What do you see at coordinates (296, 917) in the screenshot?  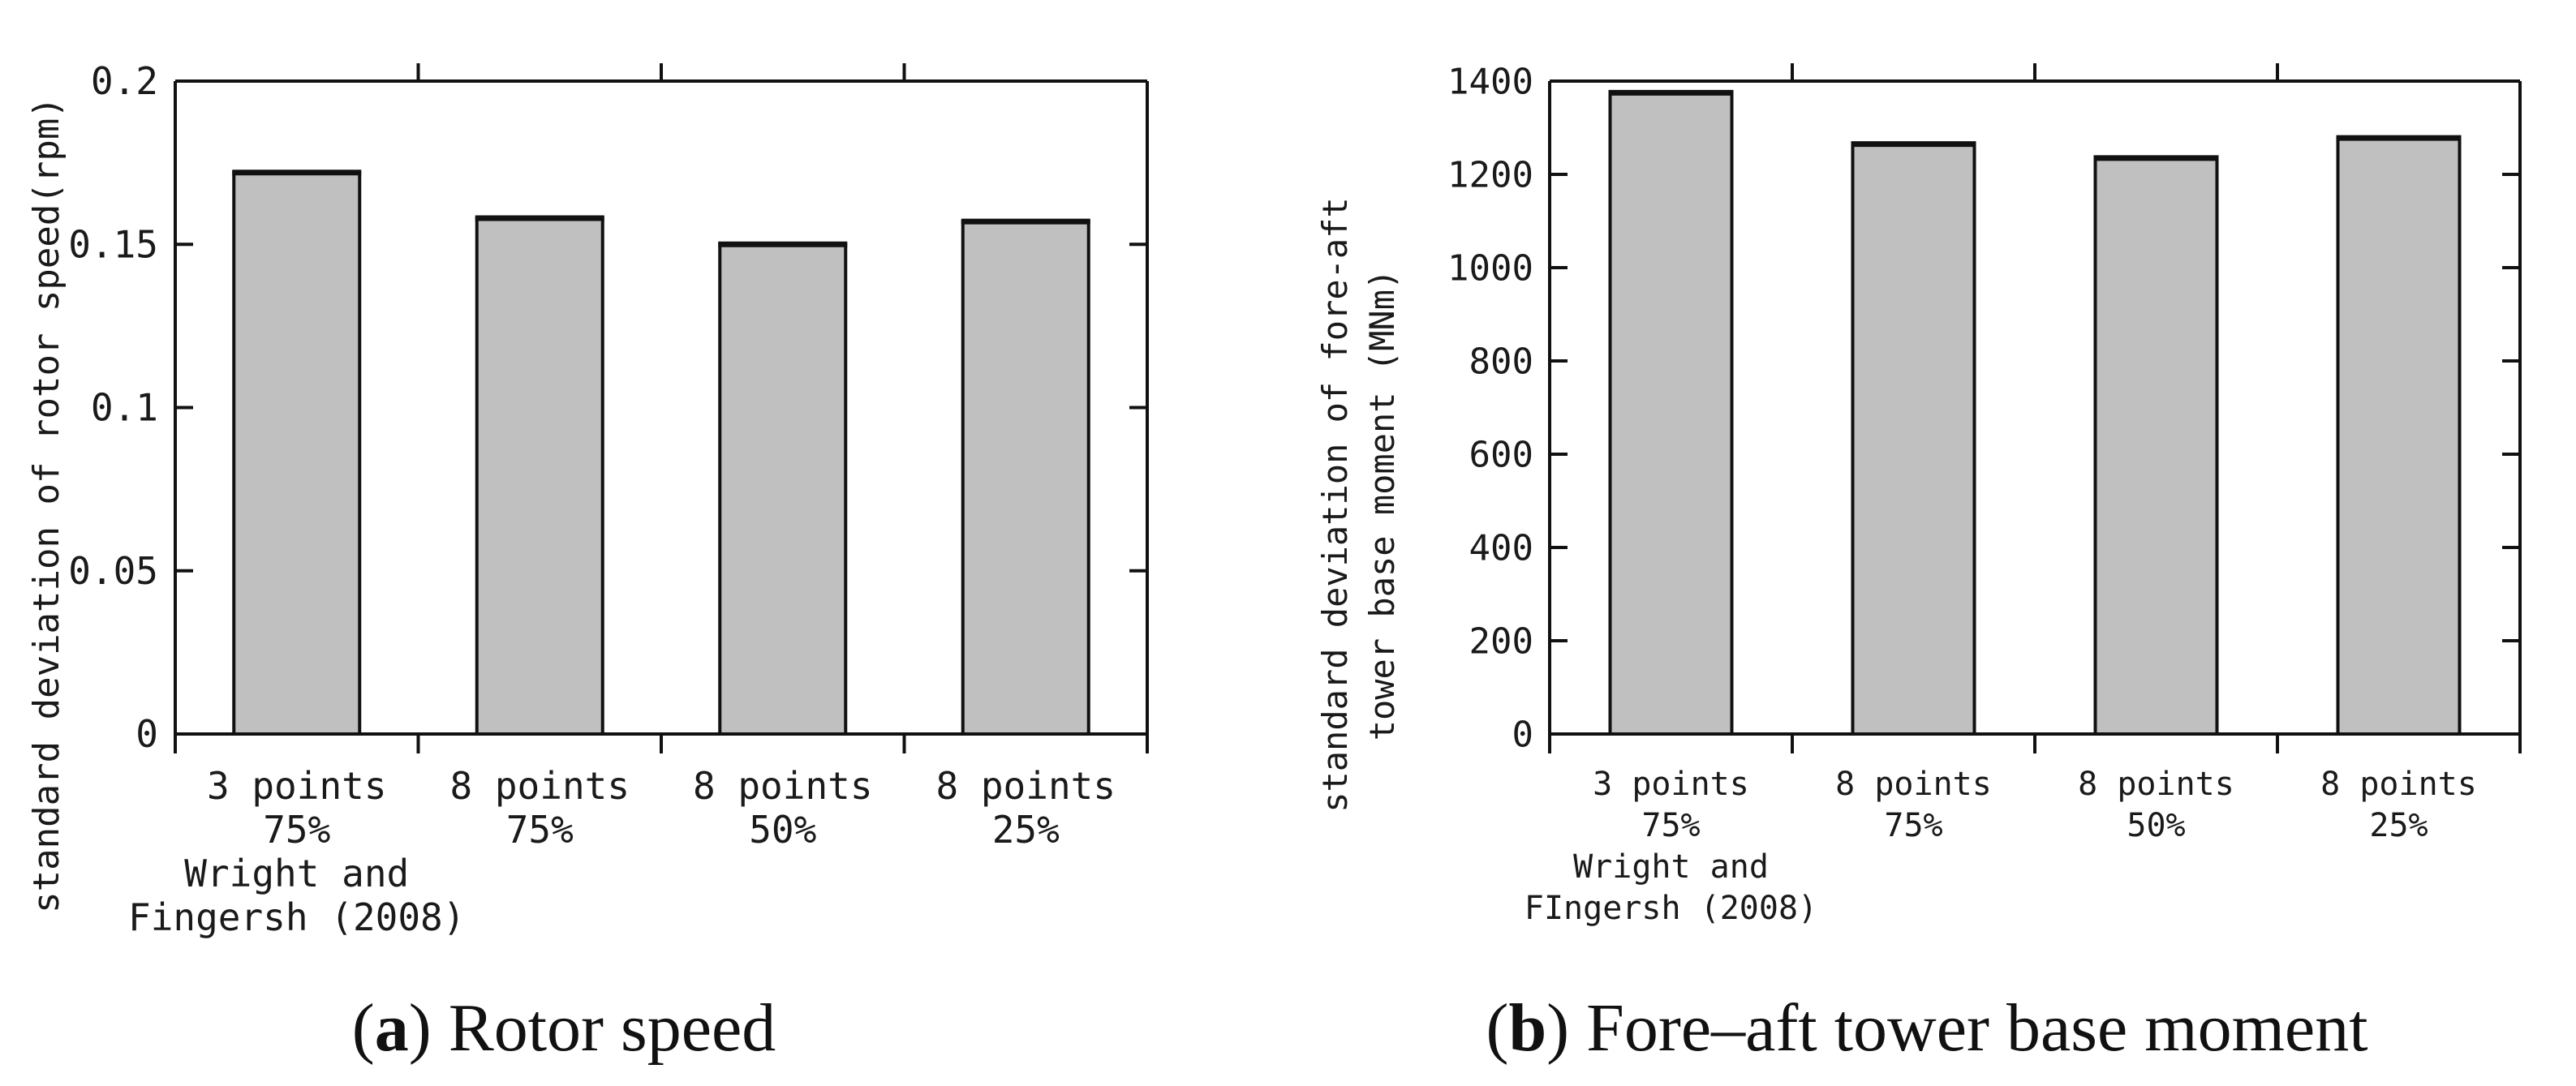 I see `x-tick-label: Fingersh (2008)` at bounding box center [296, 917].